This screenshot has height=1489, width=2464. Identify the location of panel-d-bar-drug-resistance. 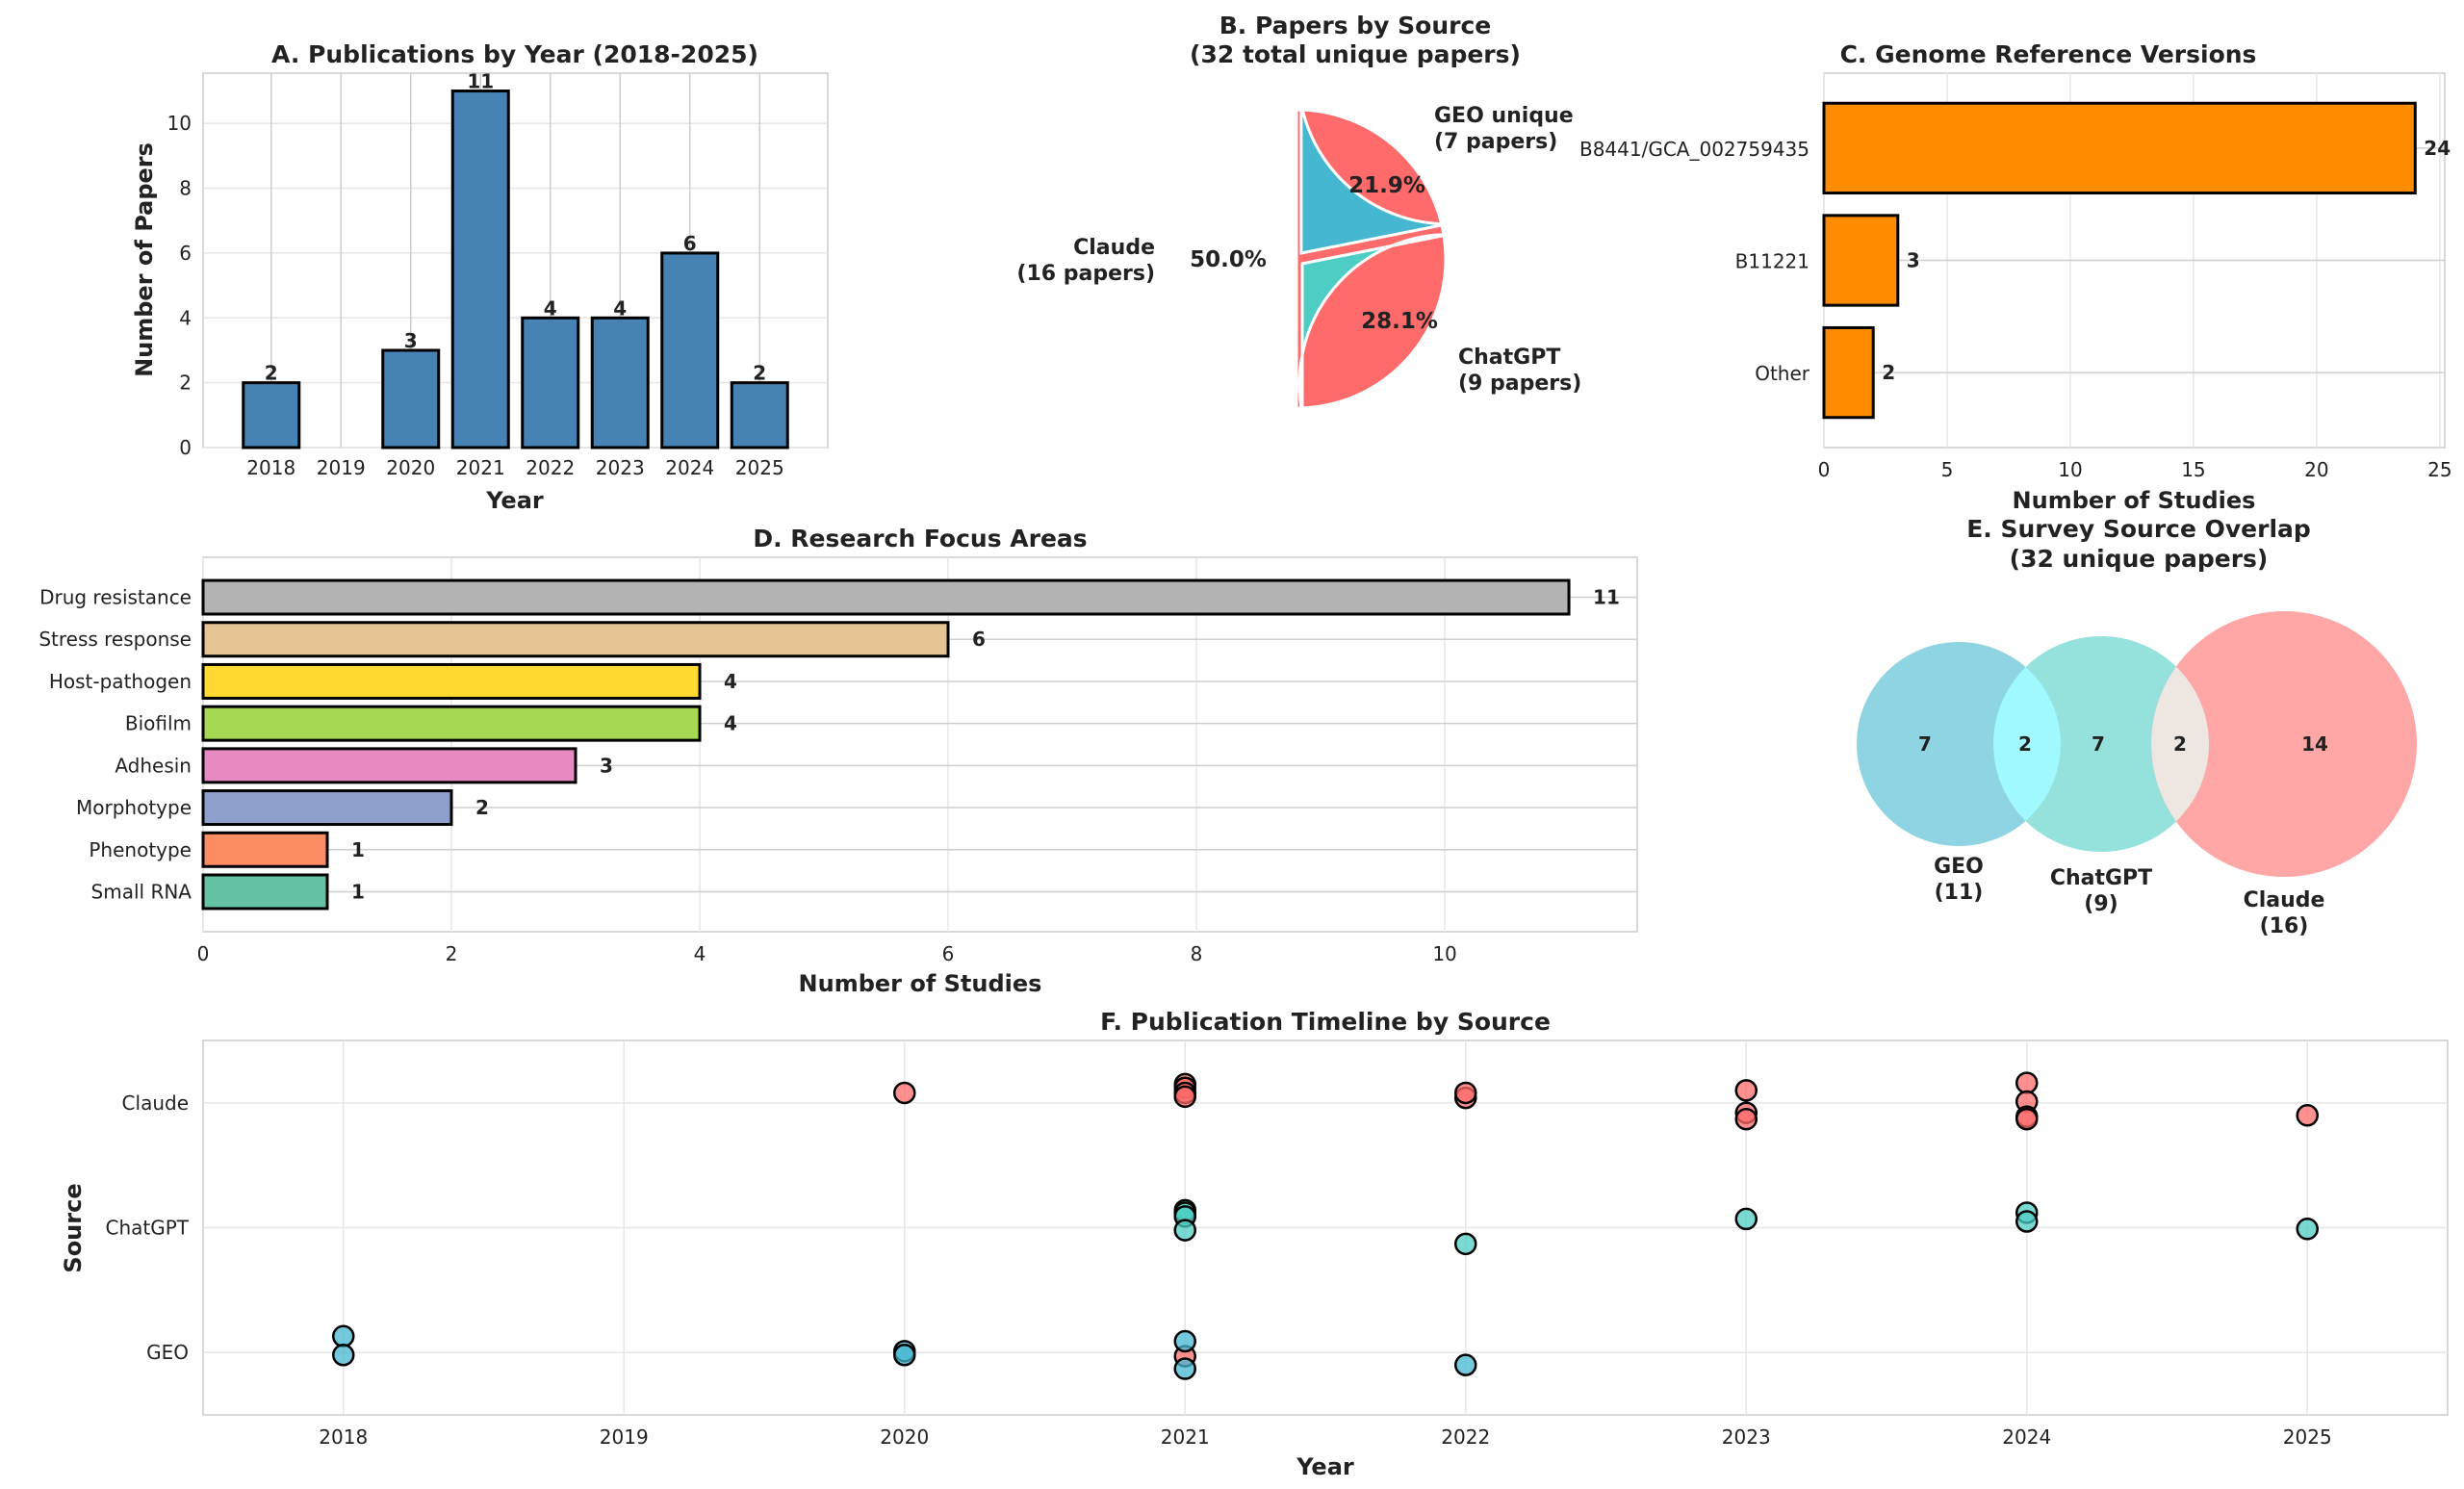
(886, 597).